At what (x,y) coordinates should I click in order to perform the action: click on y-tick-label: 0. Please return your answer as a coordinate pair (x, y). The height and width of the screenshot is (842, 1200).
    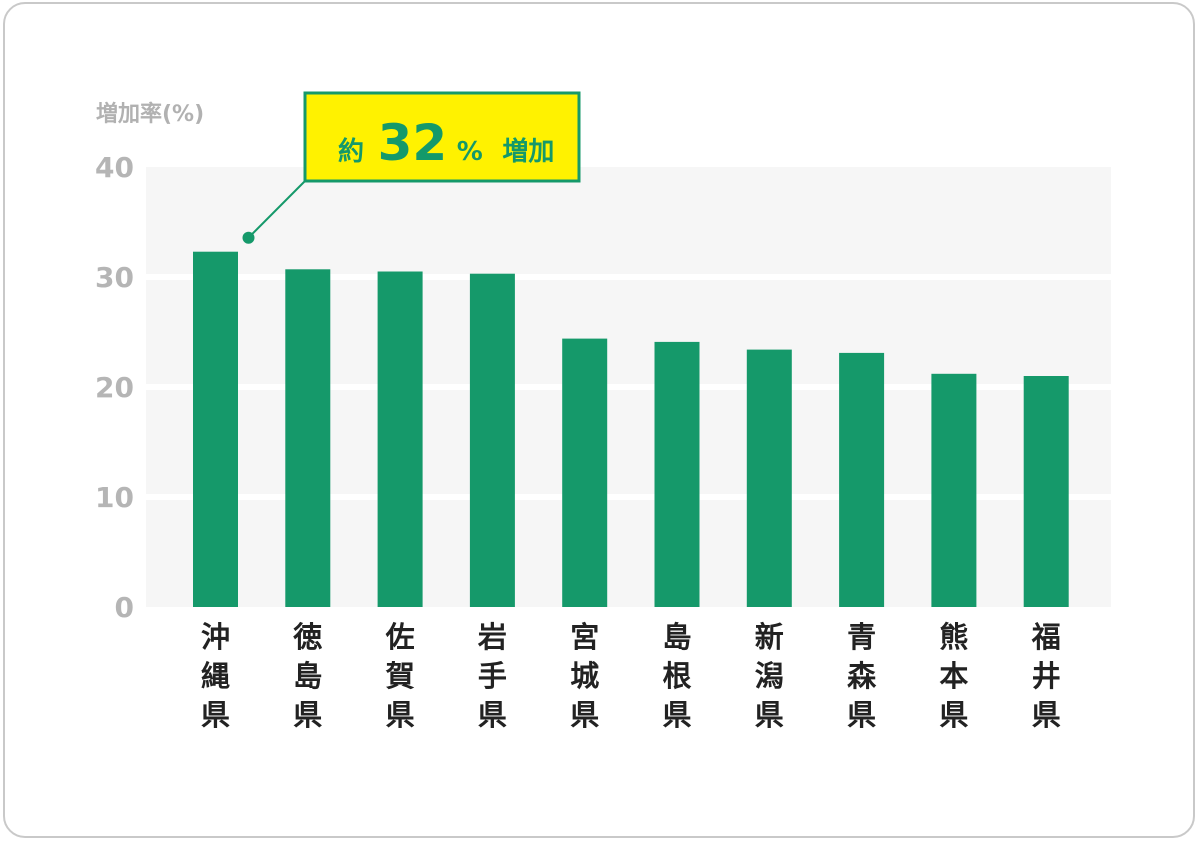
    Looking at the image, I should click on (124, 607).